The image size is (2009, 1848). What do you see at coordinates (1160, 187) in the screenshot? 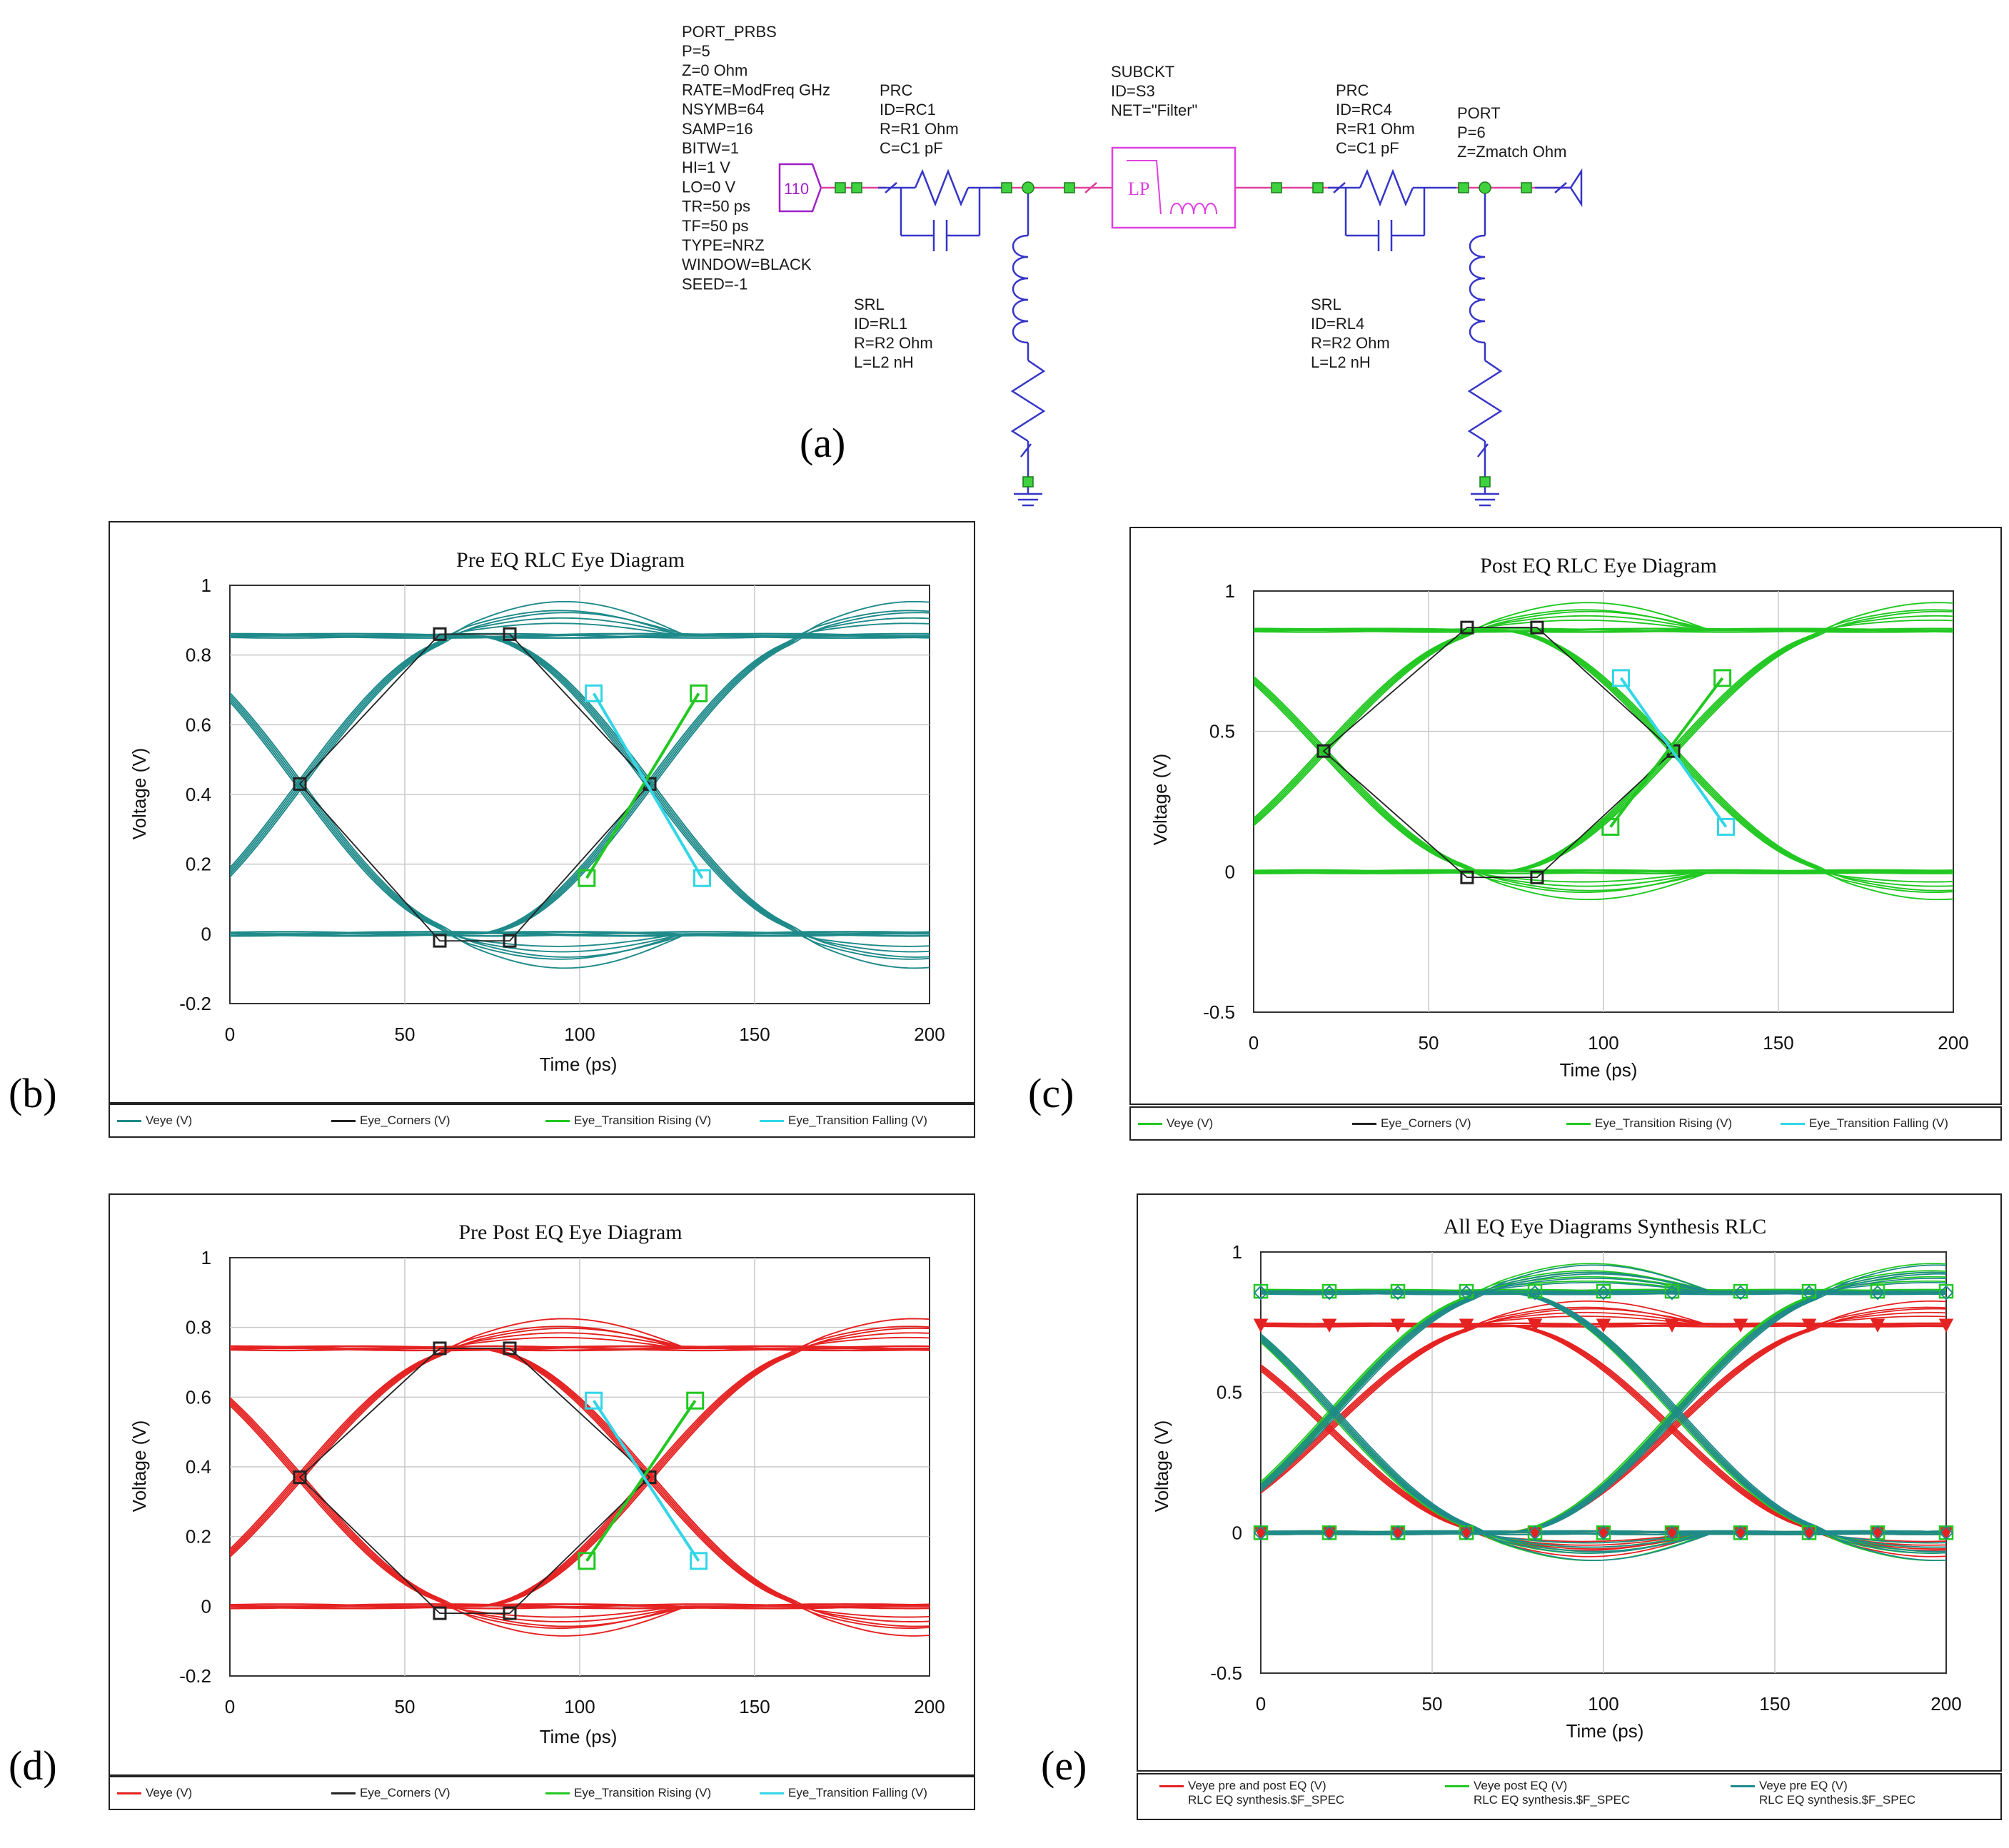
I see `subckt-lp-symbol: LP` at bounding box center [1160, 187].